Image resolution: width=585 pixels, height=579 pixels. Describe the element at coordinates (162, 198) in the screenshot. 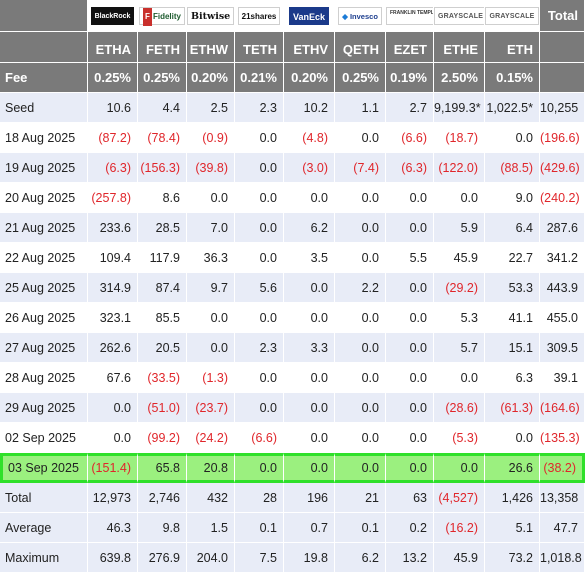

I see `value-cell: 8.6` at that location.